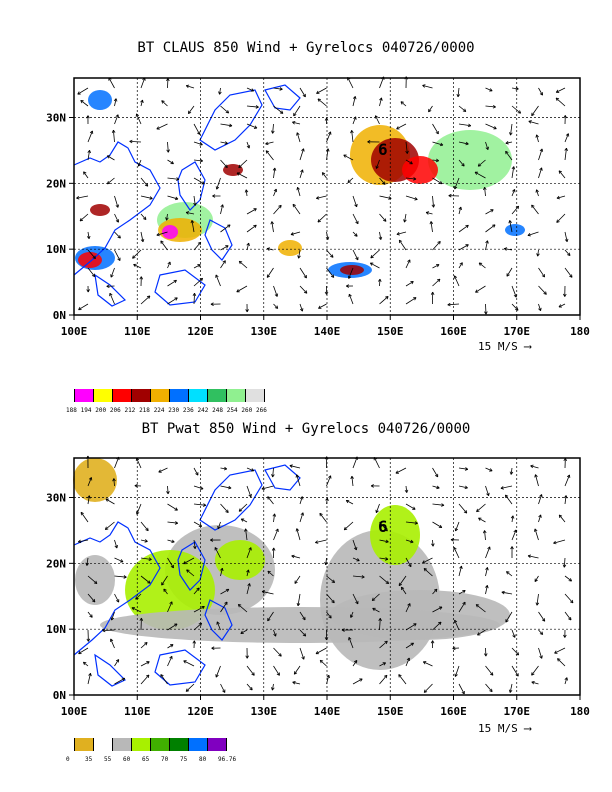  Describe the element at coordinates (169, 395) in the screenshot. I see `colorbar-top` at that location.